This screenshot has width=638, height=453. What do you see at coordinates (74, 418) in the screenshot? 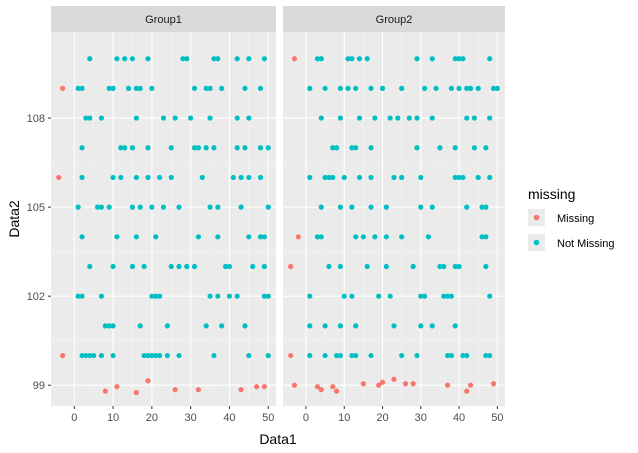
I see `x-tick-label: 0` at bounding box center [74, 418].